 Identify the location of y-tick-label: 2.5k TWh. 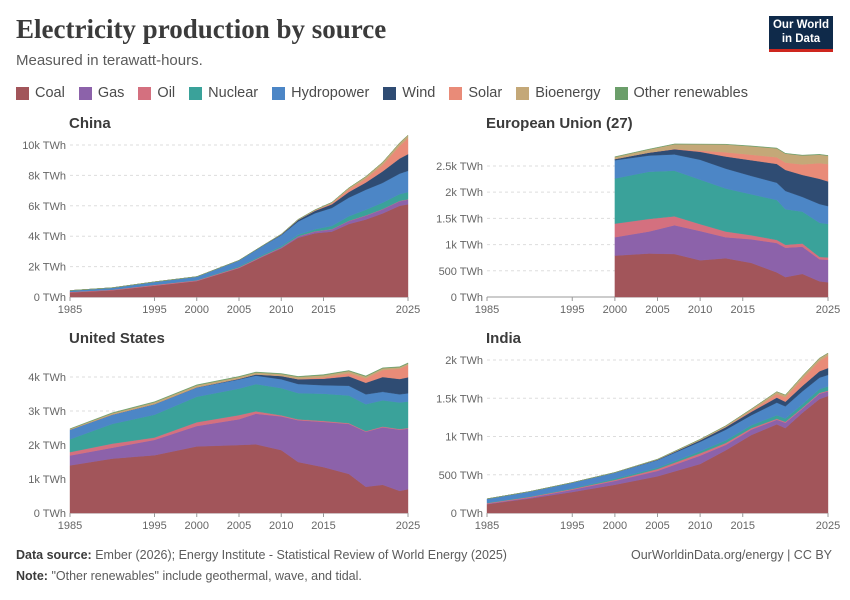
(459, 167).